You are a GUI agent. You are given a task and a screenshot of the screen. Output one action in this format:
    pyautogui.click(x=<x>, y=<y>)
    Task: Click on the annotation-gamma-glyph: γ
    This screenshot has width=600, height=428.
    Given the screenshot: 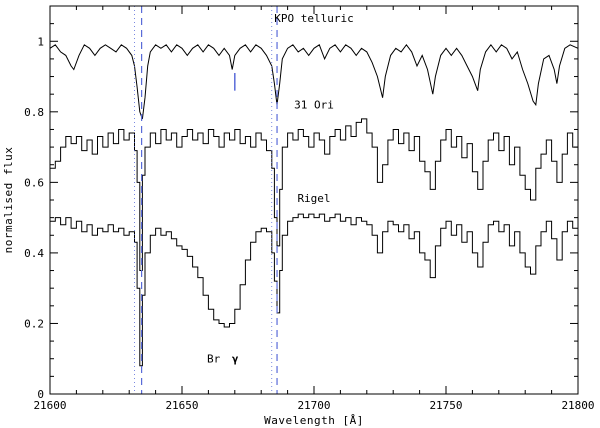 What is the action you would take?
    pyautogui.click(x=235, y=359)
    